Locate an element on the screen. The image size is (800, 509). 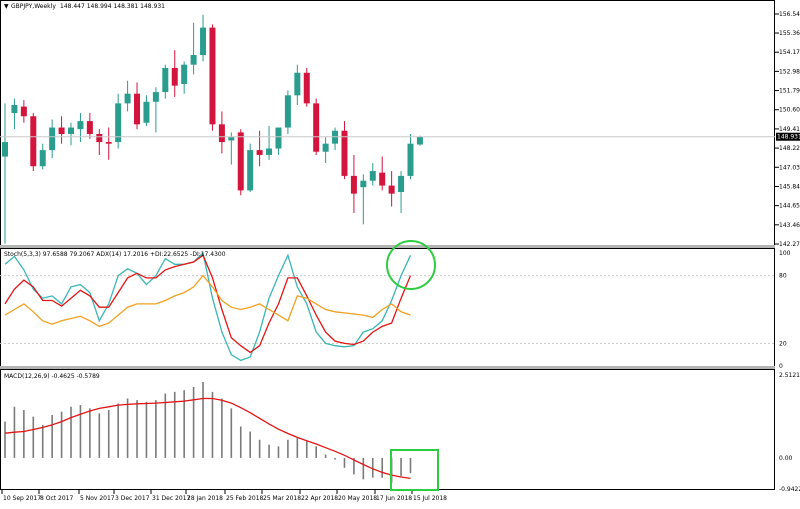
time-tick-label: 20 May 2018 is located at coordinates (357, 498).